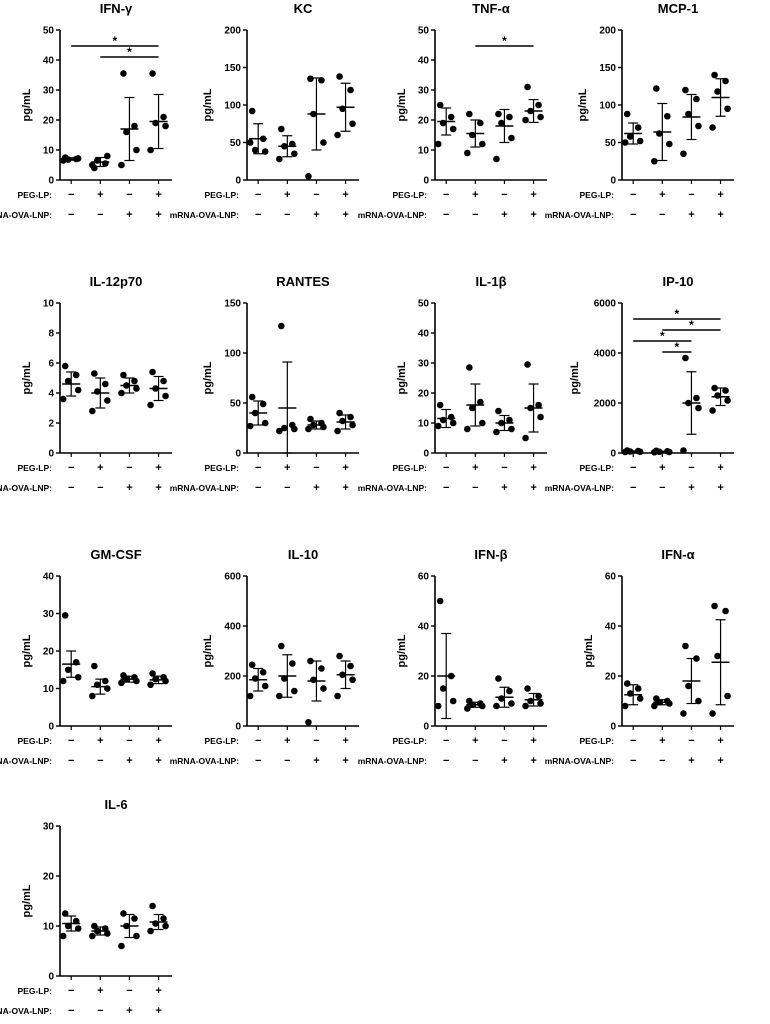  I want to click on y-tick-label: 200, so click(232, 31).